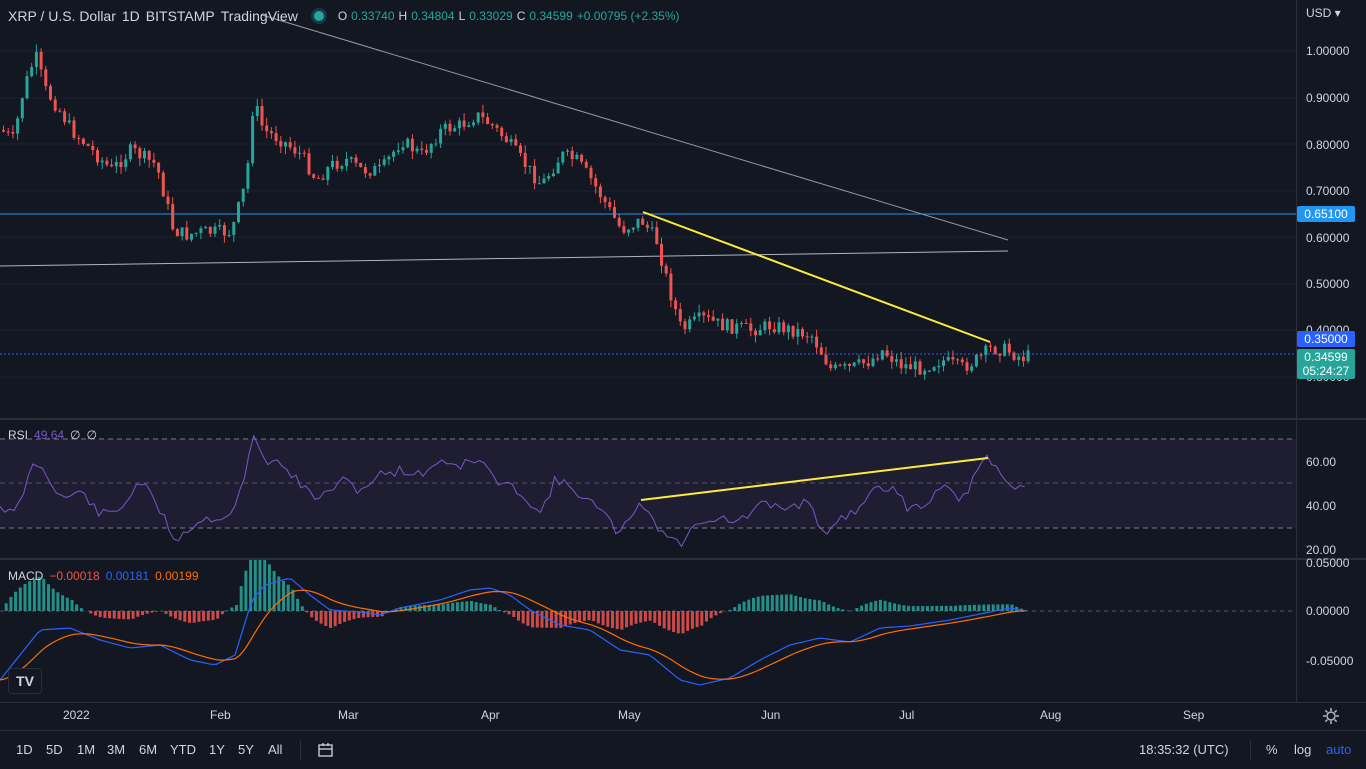  What do you see at coordinates (1184, 749) in the screenshot?
I see `utc-clock: 18:35:32 (UTC)` at bounding box center [1184, 749].